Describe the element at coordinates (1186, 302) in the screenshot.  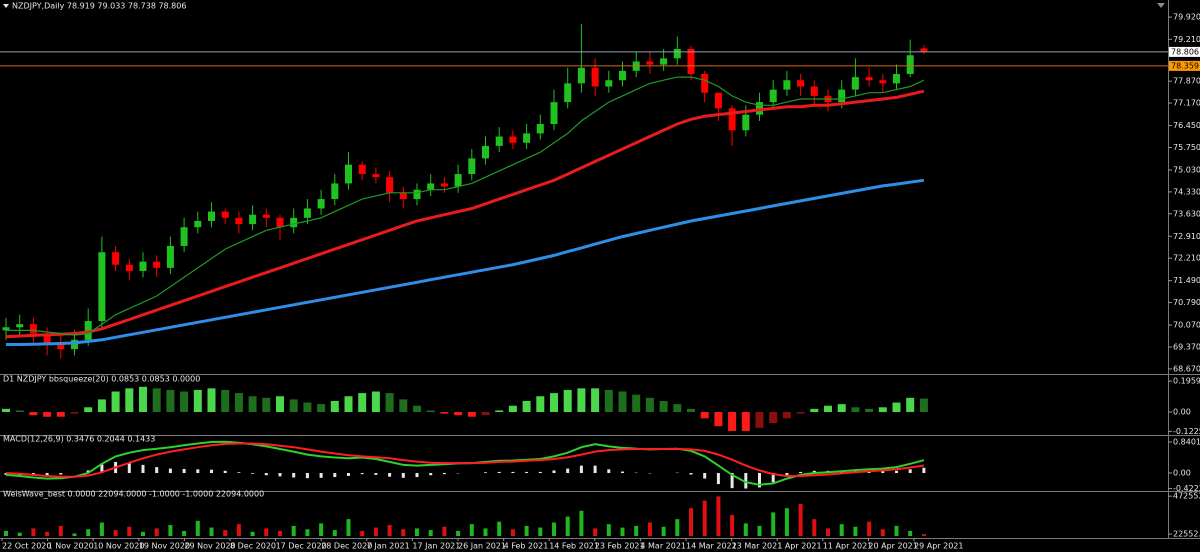
I see `y-tick-label: 70.790` at that location.